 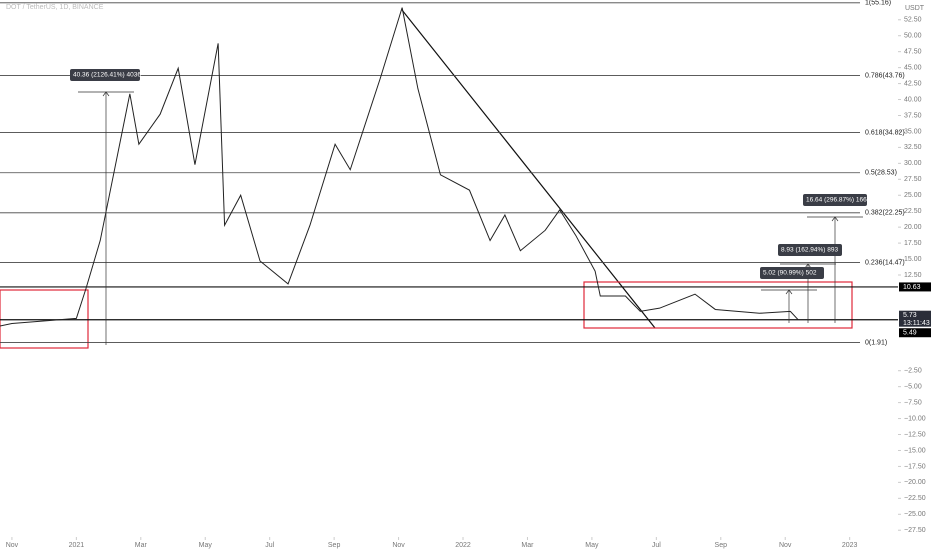 What do you see at coordinates (913, 67) in the screenshot?
I see `y-tick-label: 45.00` at bounding box center [913, 67].